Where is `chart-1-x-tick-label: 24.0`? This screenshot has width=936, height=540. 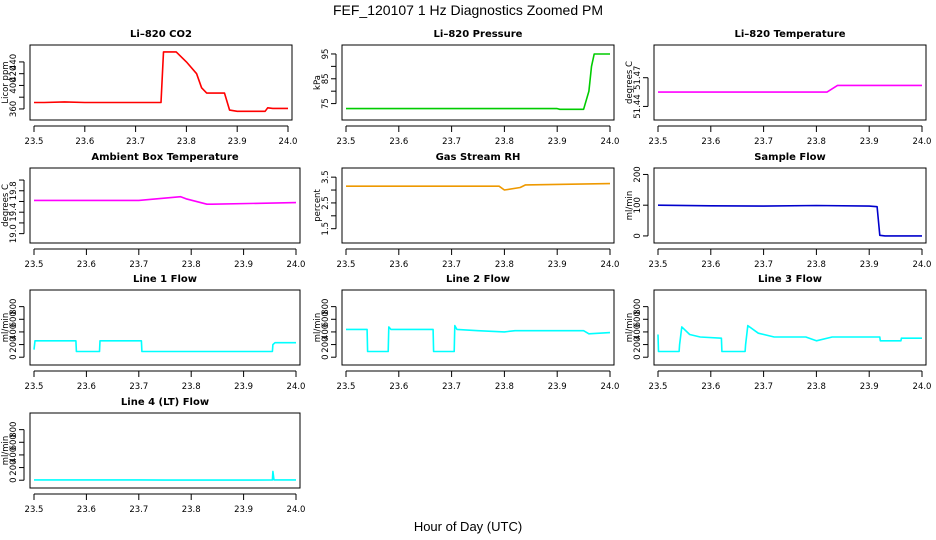
chart-1-x-tick-label: 24.0 is located at coordinates (288, 142).